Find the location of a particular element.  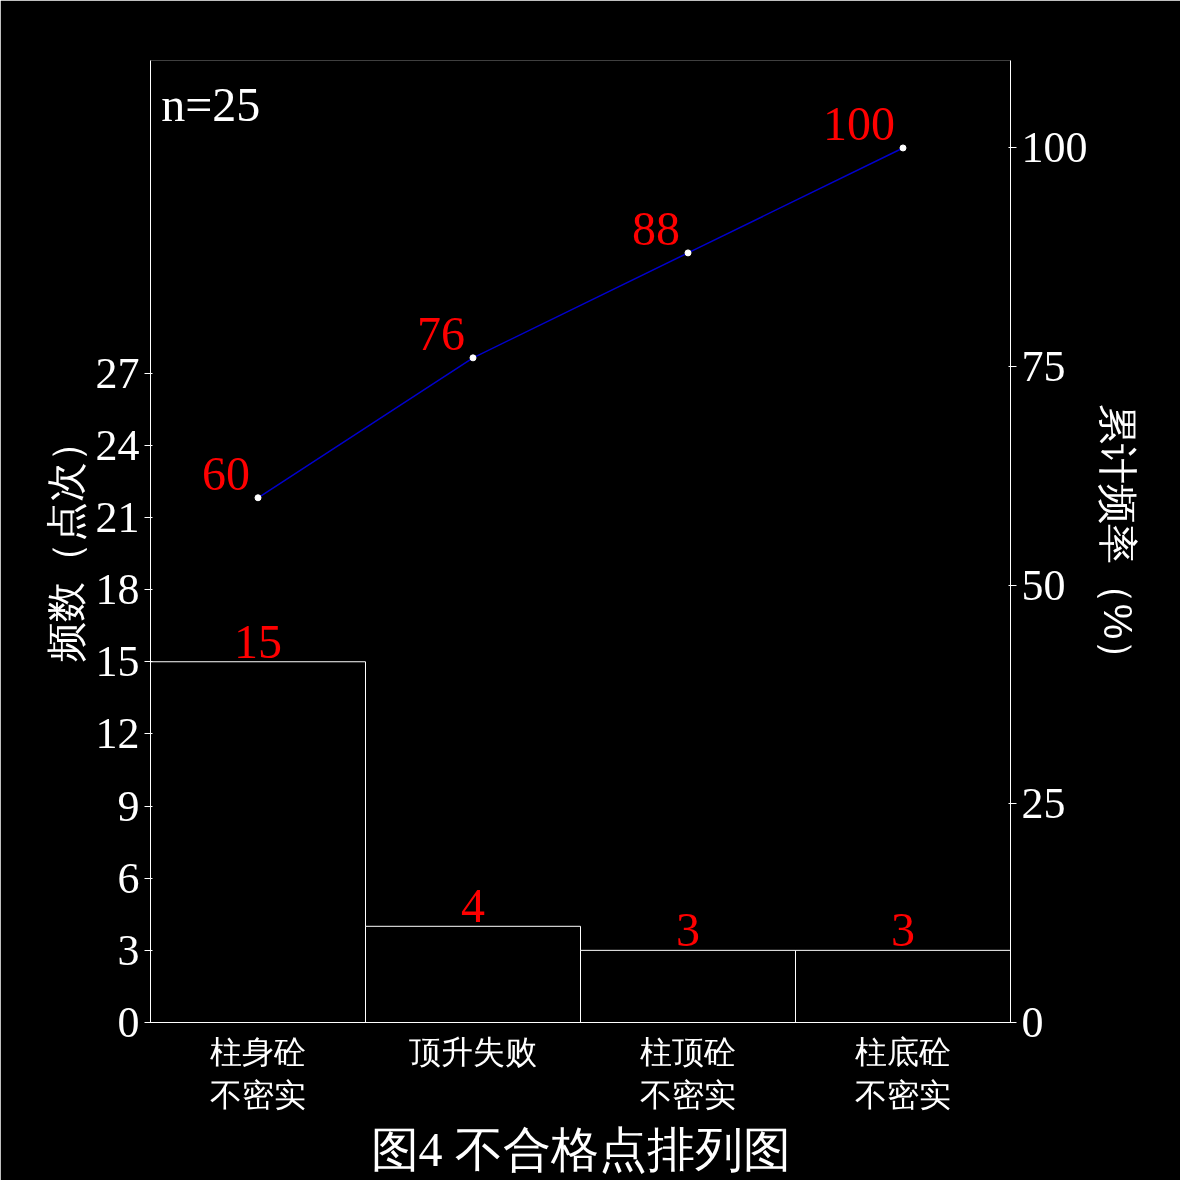

data-label: 76 is located at coordinates (441, 333).